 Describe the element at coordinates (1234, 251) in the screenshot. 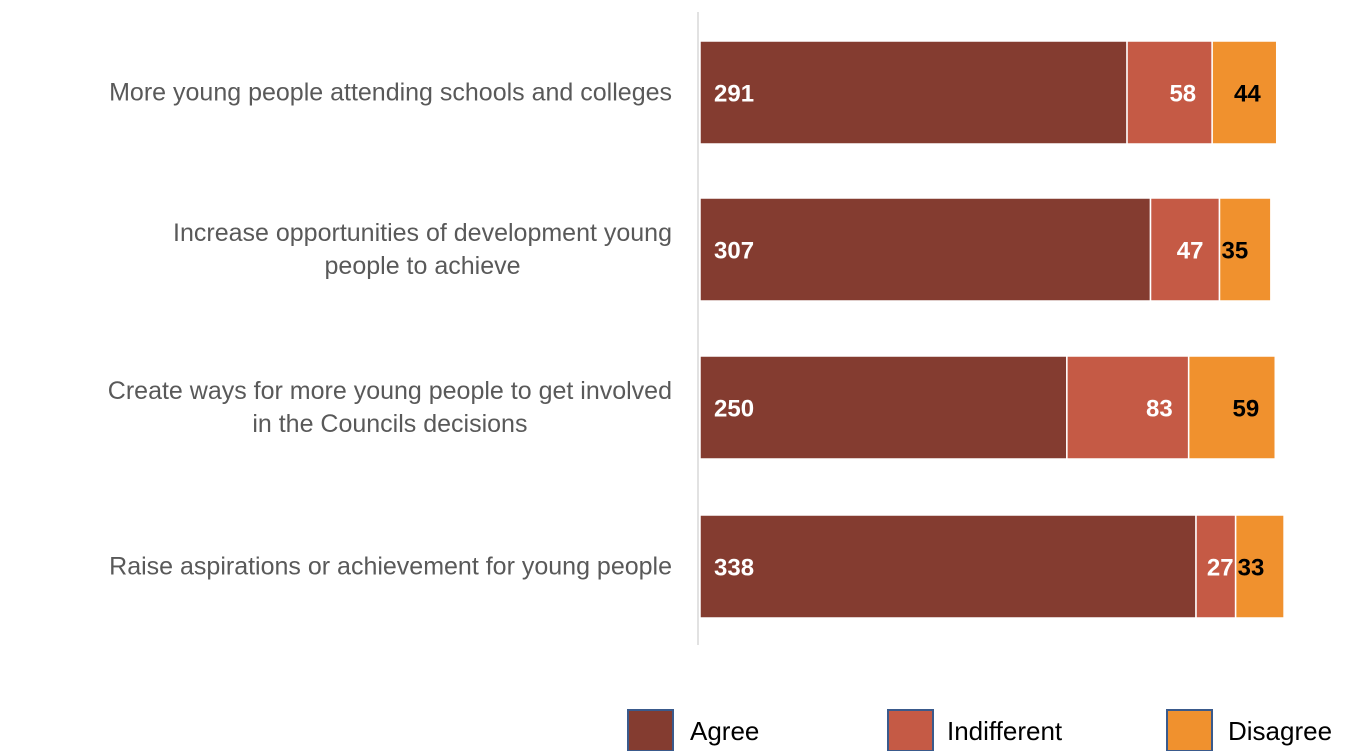

I see `value-label: 35` at that location.